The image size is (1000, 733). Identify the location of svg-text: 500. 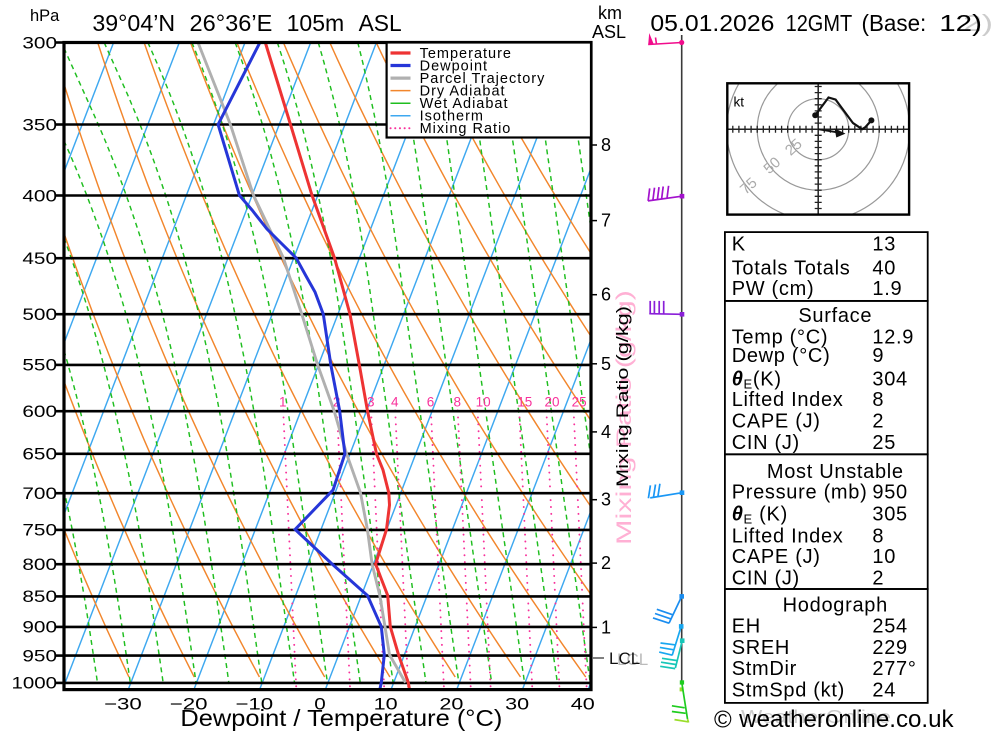
(39, 315).